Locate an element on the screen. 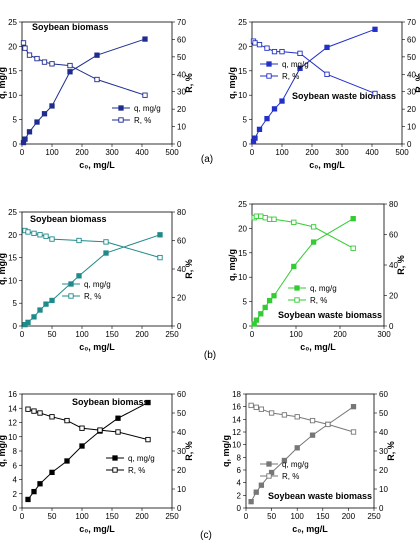  x-tick-label: 500 is located at coordinates (402, 152).